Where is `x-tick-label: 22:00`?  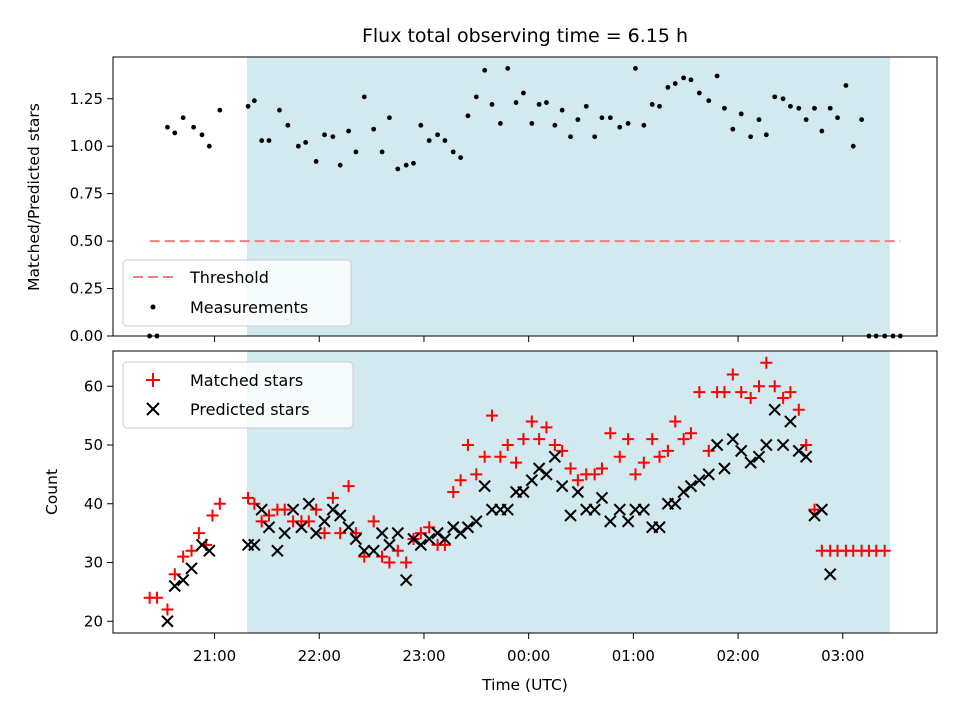
x-tick-label: 22:00 is located at coordinates (319, 656).